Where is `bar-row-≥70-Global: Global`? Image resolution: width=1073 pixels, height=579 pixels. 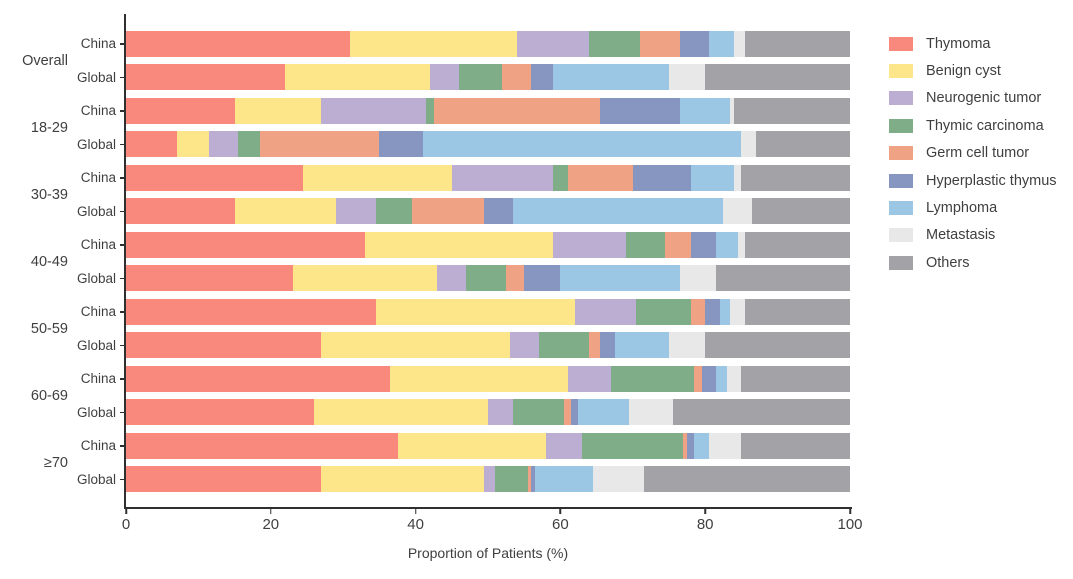 bar-row-≥70-Global: Global is located at coordinates (463, 480).